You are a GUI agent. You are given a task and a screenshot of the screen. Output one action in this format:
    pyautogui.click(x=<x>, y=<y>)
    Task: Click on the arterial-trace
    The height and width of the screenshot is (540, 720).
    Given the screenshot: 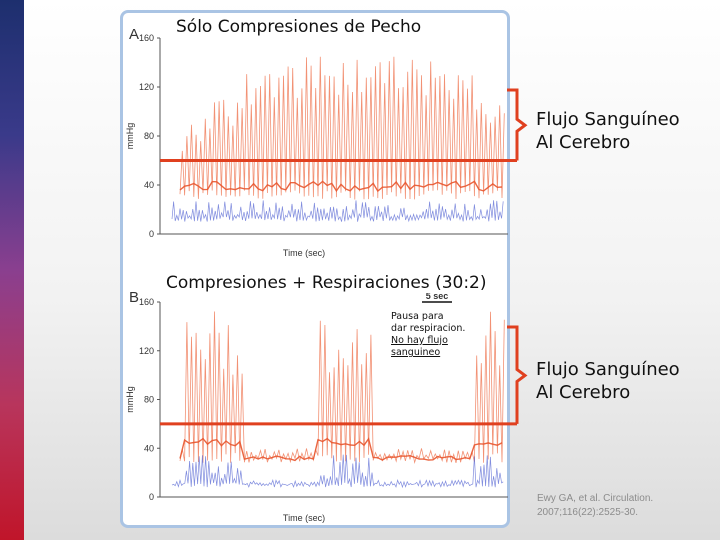 What is the action you would take?
    pyautogui.click(x=342, y=128)
    